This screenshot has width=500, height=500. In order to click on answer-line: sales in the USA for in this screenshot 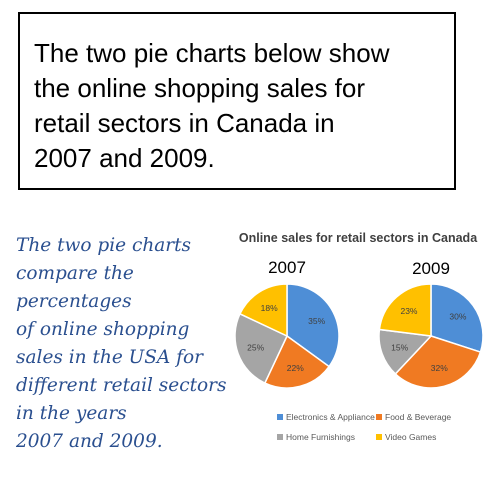, I will do `click(109, 357)`.